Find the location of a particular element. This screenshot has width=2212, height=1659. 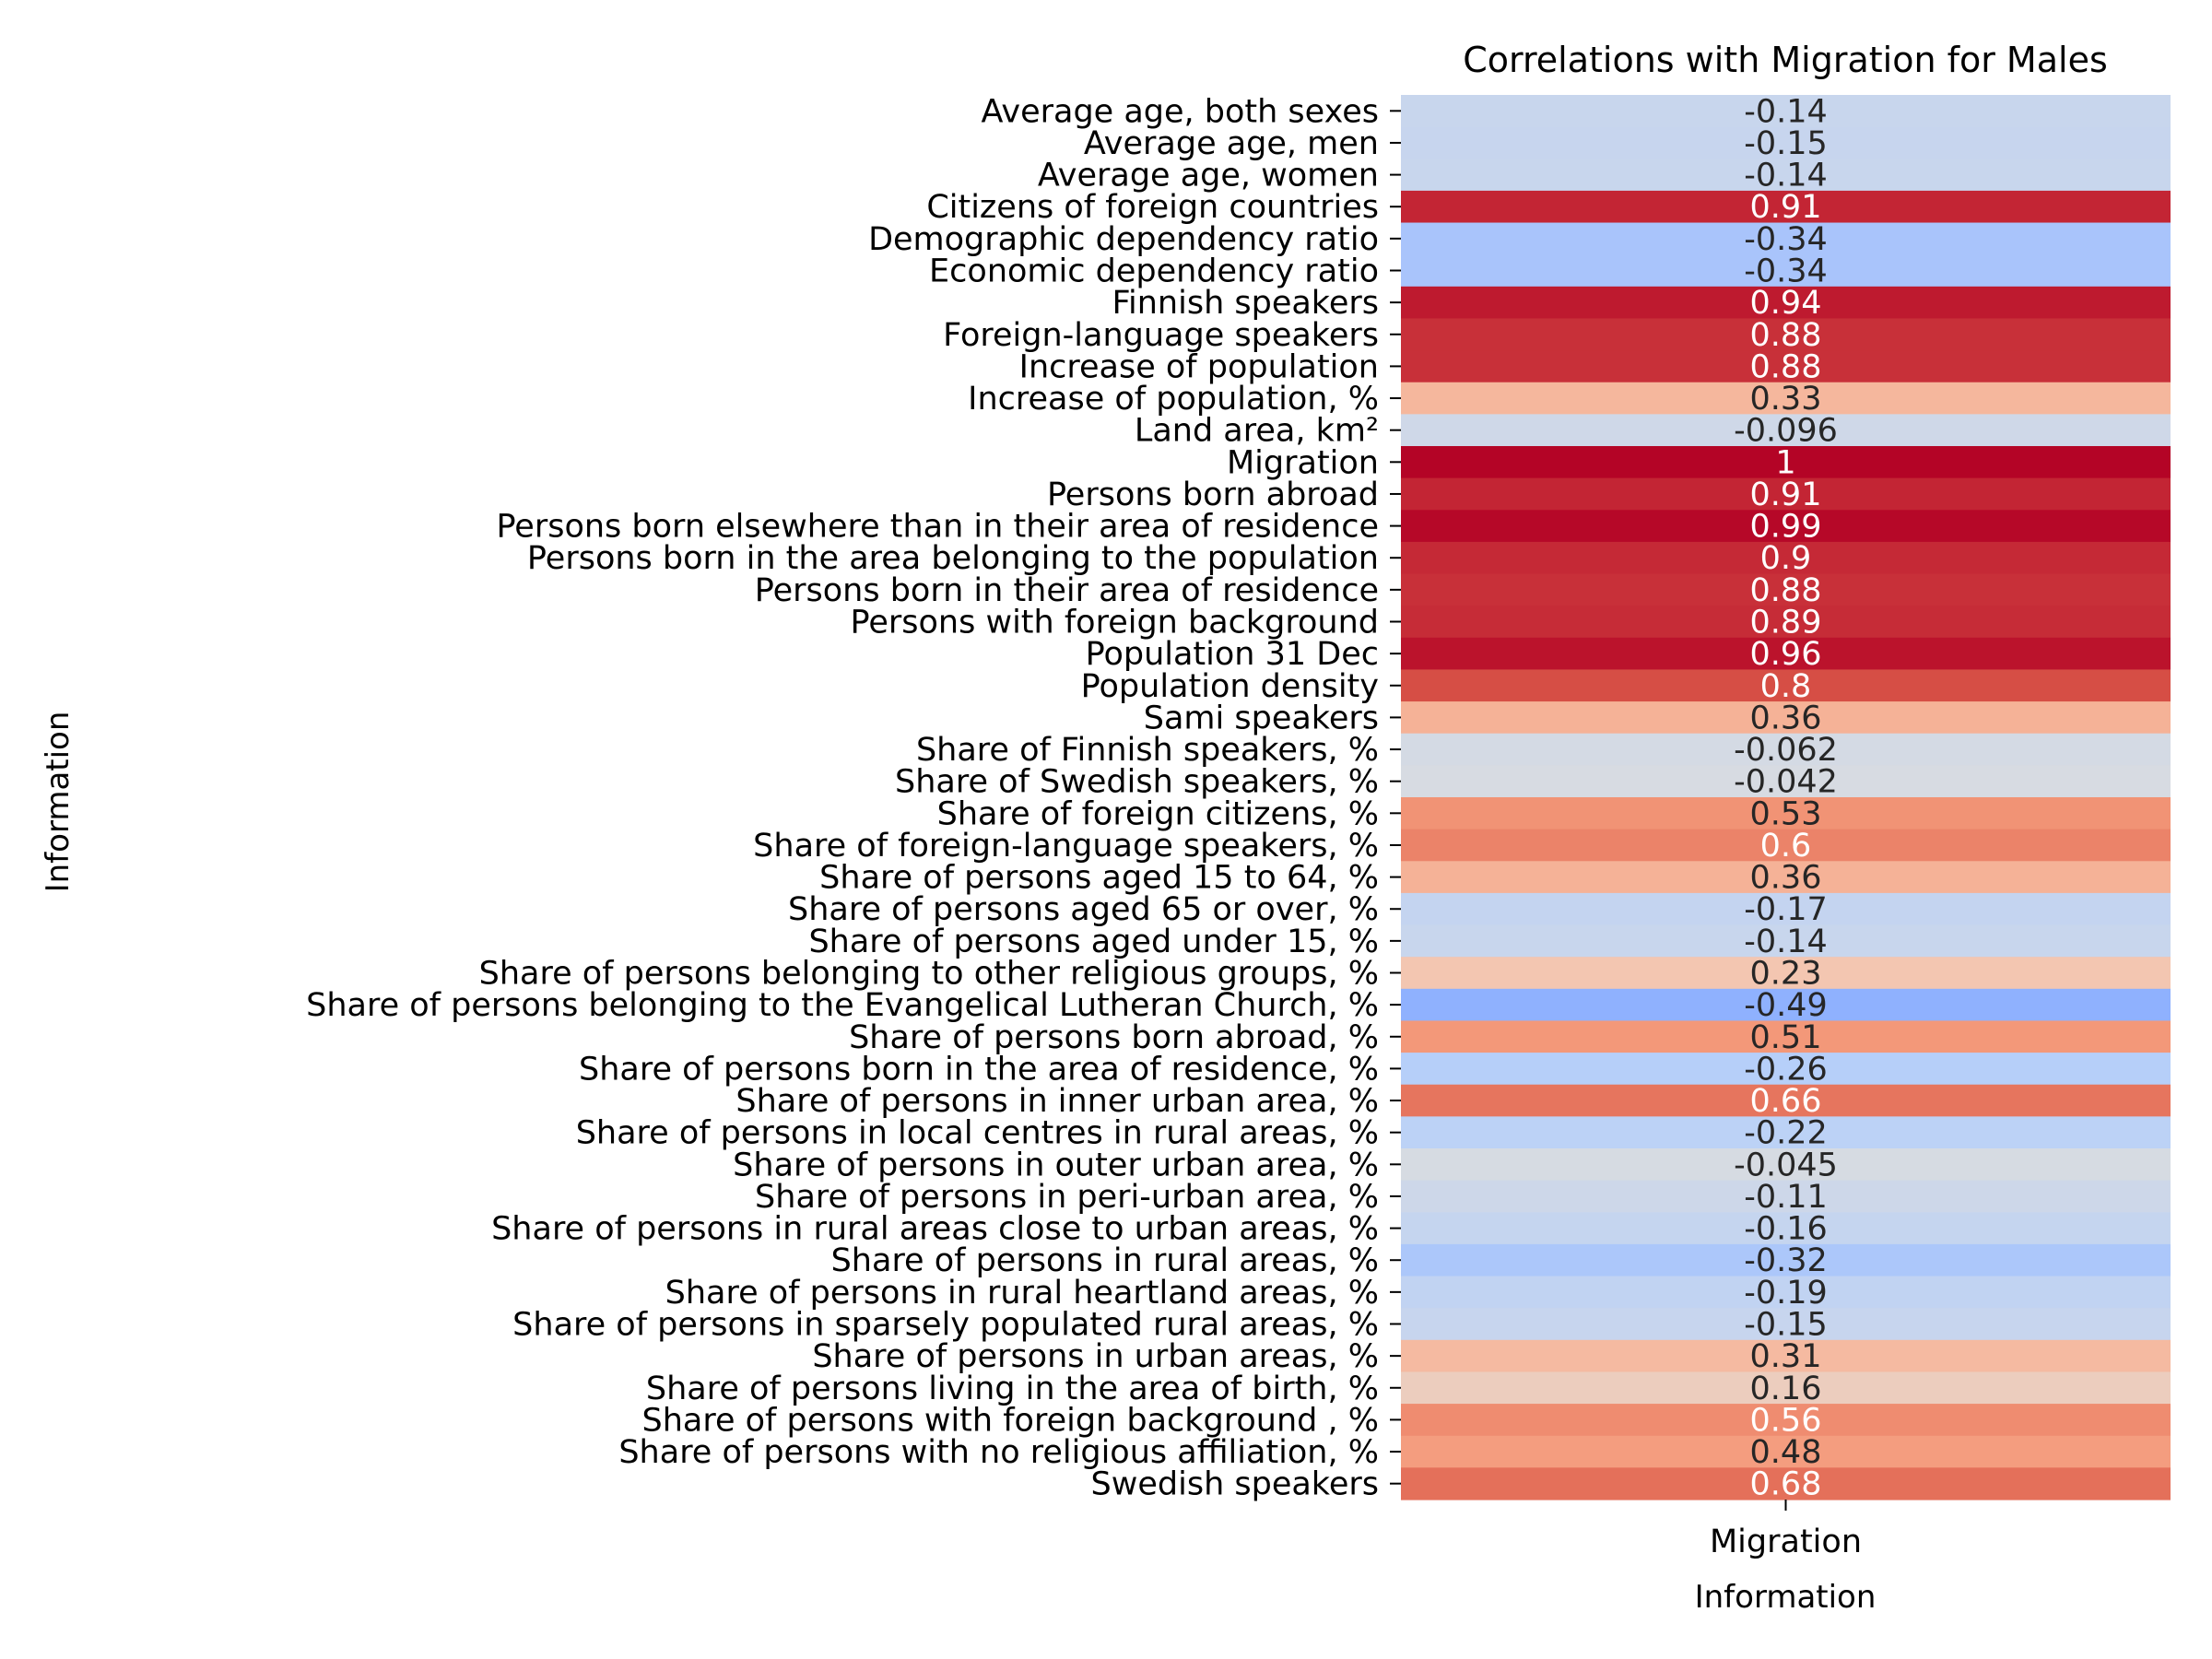

cell-value-label: 0.33 is located at coordinates (1786, 399).